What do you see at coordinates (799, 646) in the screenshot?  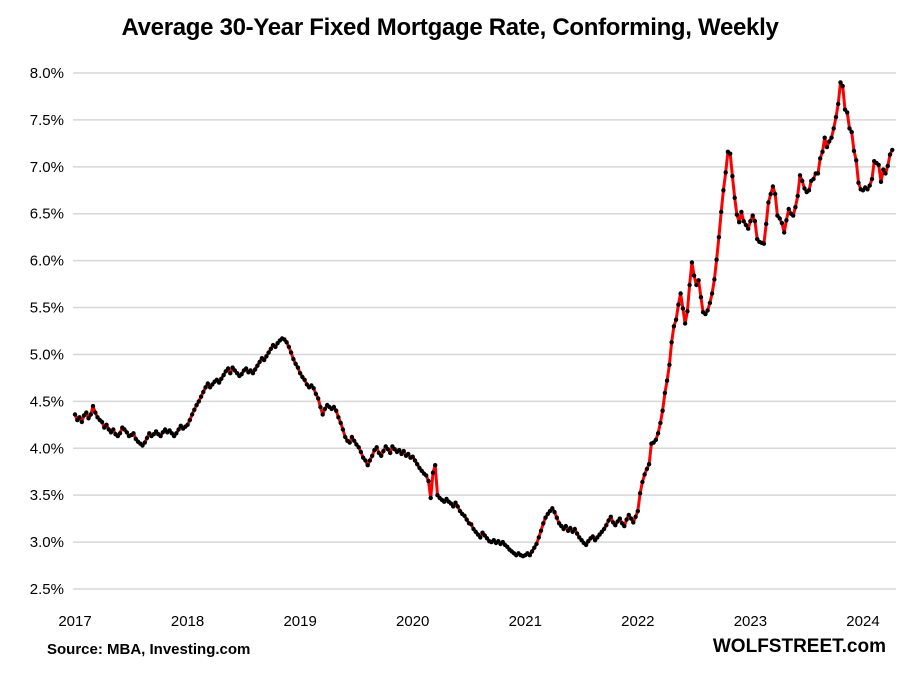 I see `wolfstreet-watermark: WOLFSTREET.com` at bounding box center [799, 646].